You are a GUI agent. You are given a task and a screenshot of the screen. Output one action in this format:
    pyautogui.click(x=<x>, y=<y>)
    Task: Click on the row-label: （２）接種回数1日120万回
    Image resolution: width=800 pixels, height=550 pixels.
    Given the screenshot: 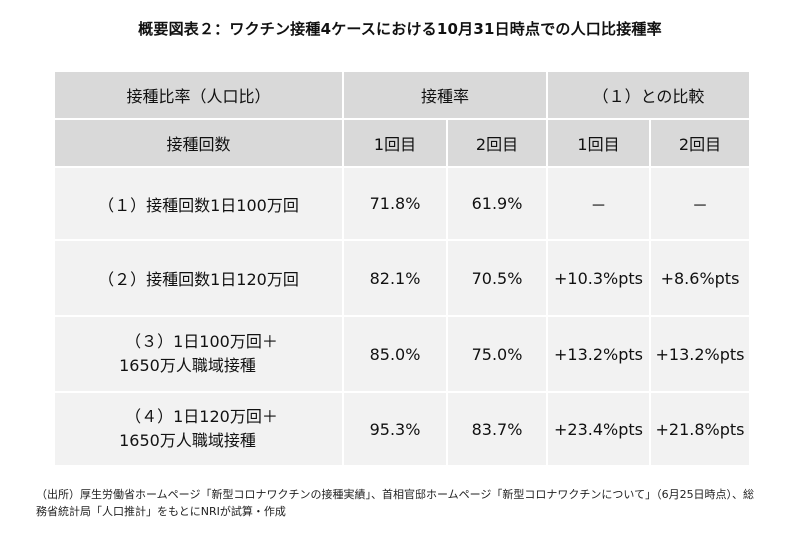 What is the action you would take?
    pyautogui.click(x=198, y=278)
    